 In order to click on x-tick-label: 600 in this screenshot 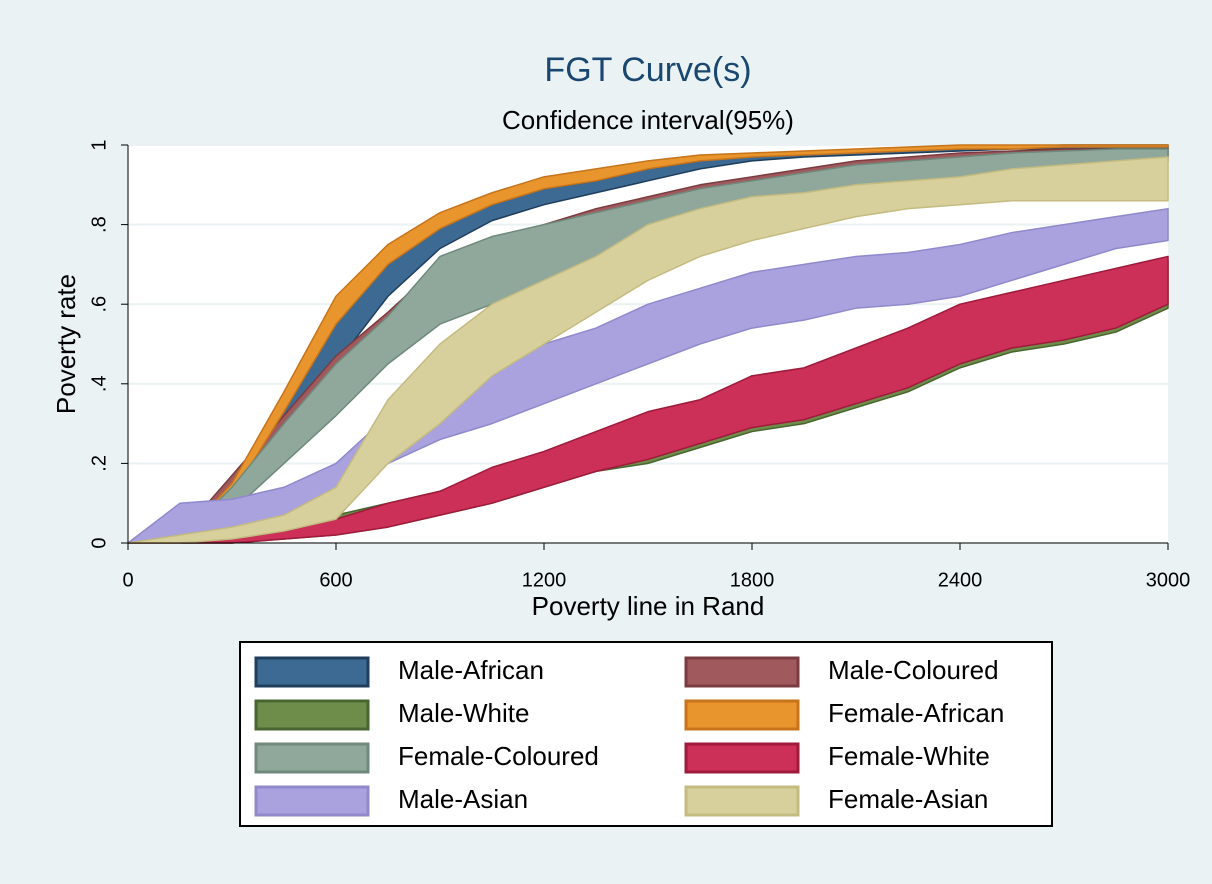, I will do `click(335, 580)`.